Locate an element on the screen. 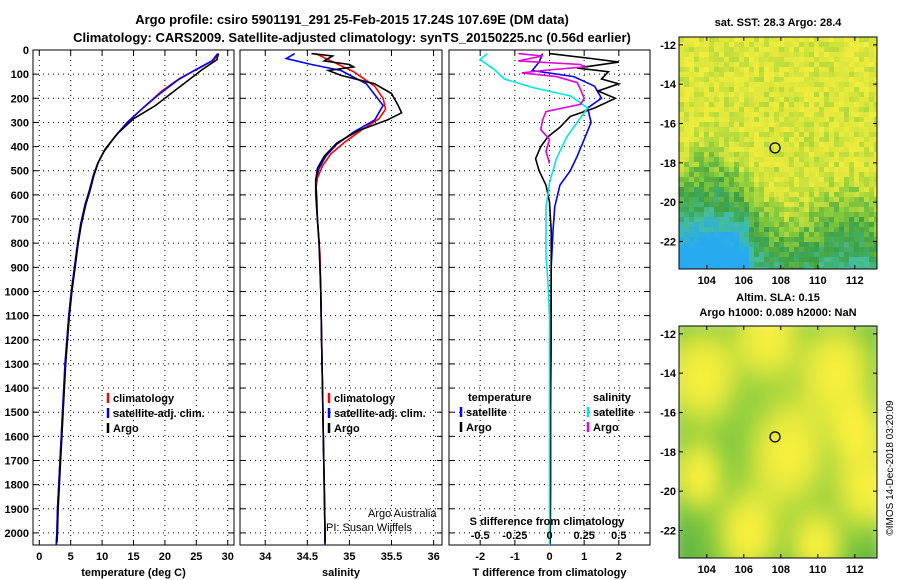  y-tick-label: 1200 is located at coordinates (17, 341).